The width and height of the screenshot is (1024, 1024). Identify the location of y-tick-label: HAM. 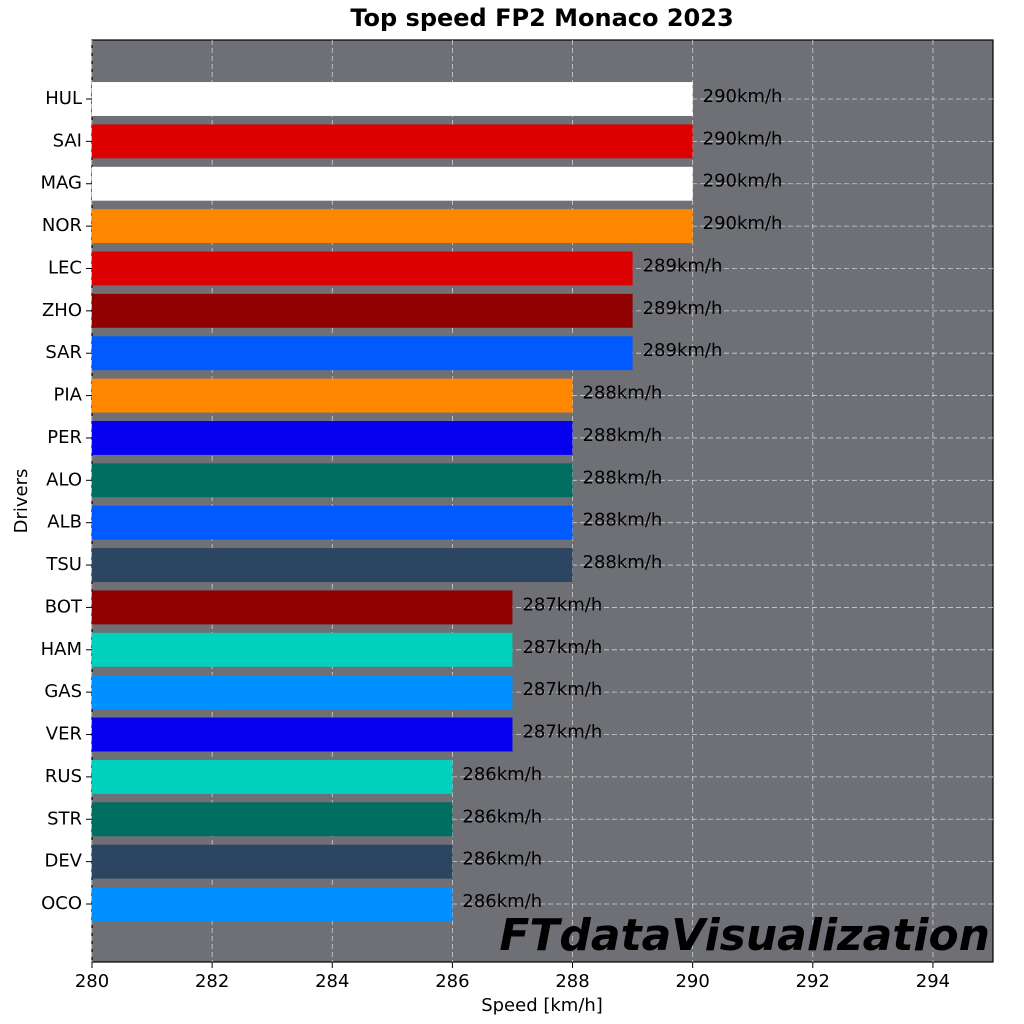
(61, 649).